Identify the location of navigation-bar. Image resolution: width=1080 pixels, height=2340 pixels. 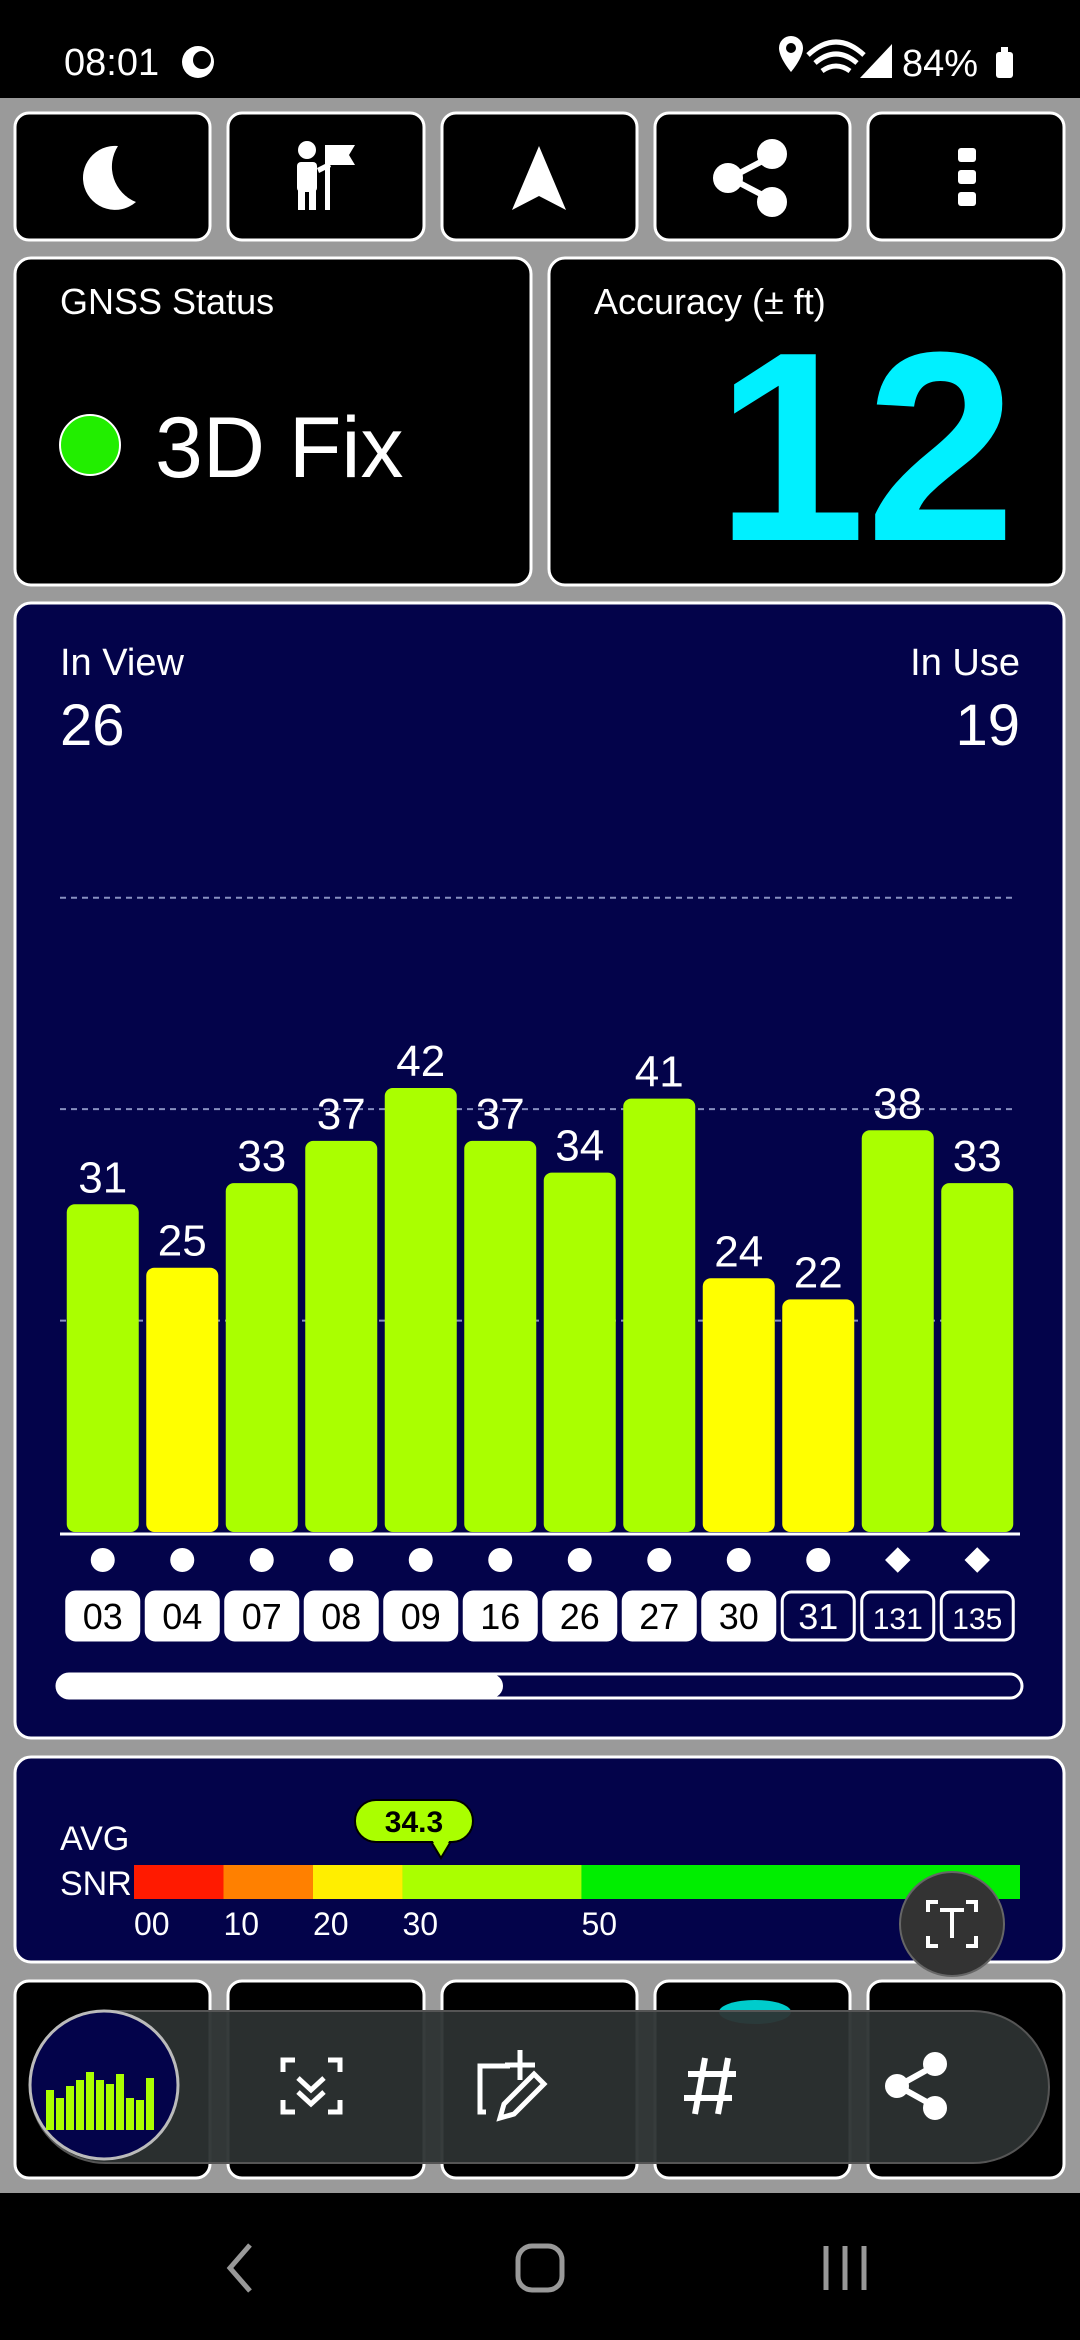
(540, 2266).